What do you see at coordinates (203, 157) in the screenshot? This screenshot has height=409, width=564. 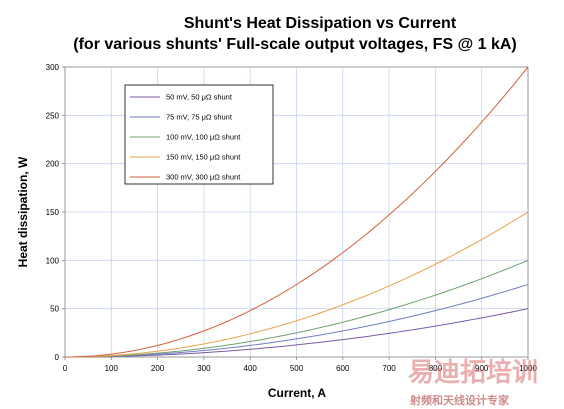 I see `legend-label-4: 150 mV, 150 μΩ shunt` at bounding box center [203, 157].